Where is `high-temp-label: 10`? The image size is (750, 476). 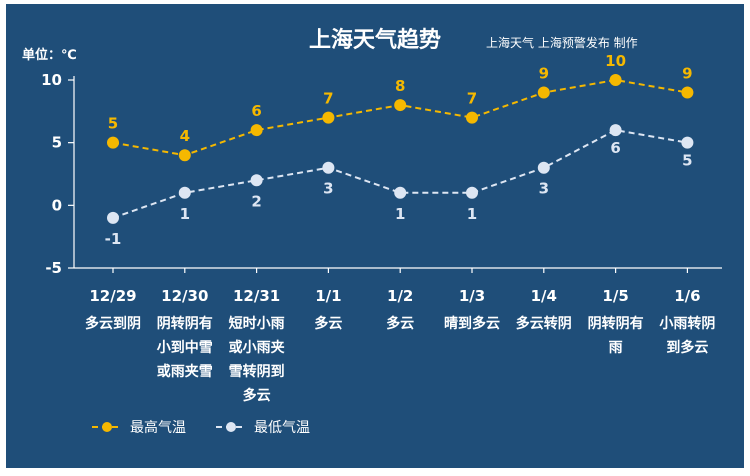 high-temp-label: 10 is located at coordinates (615, 61).